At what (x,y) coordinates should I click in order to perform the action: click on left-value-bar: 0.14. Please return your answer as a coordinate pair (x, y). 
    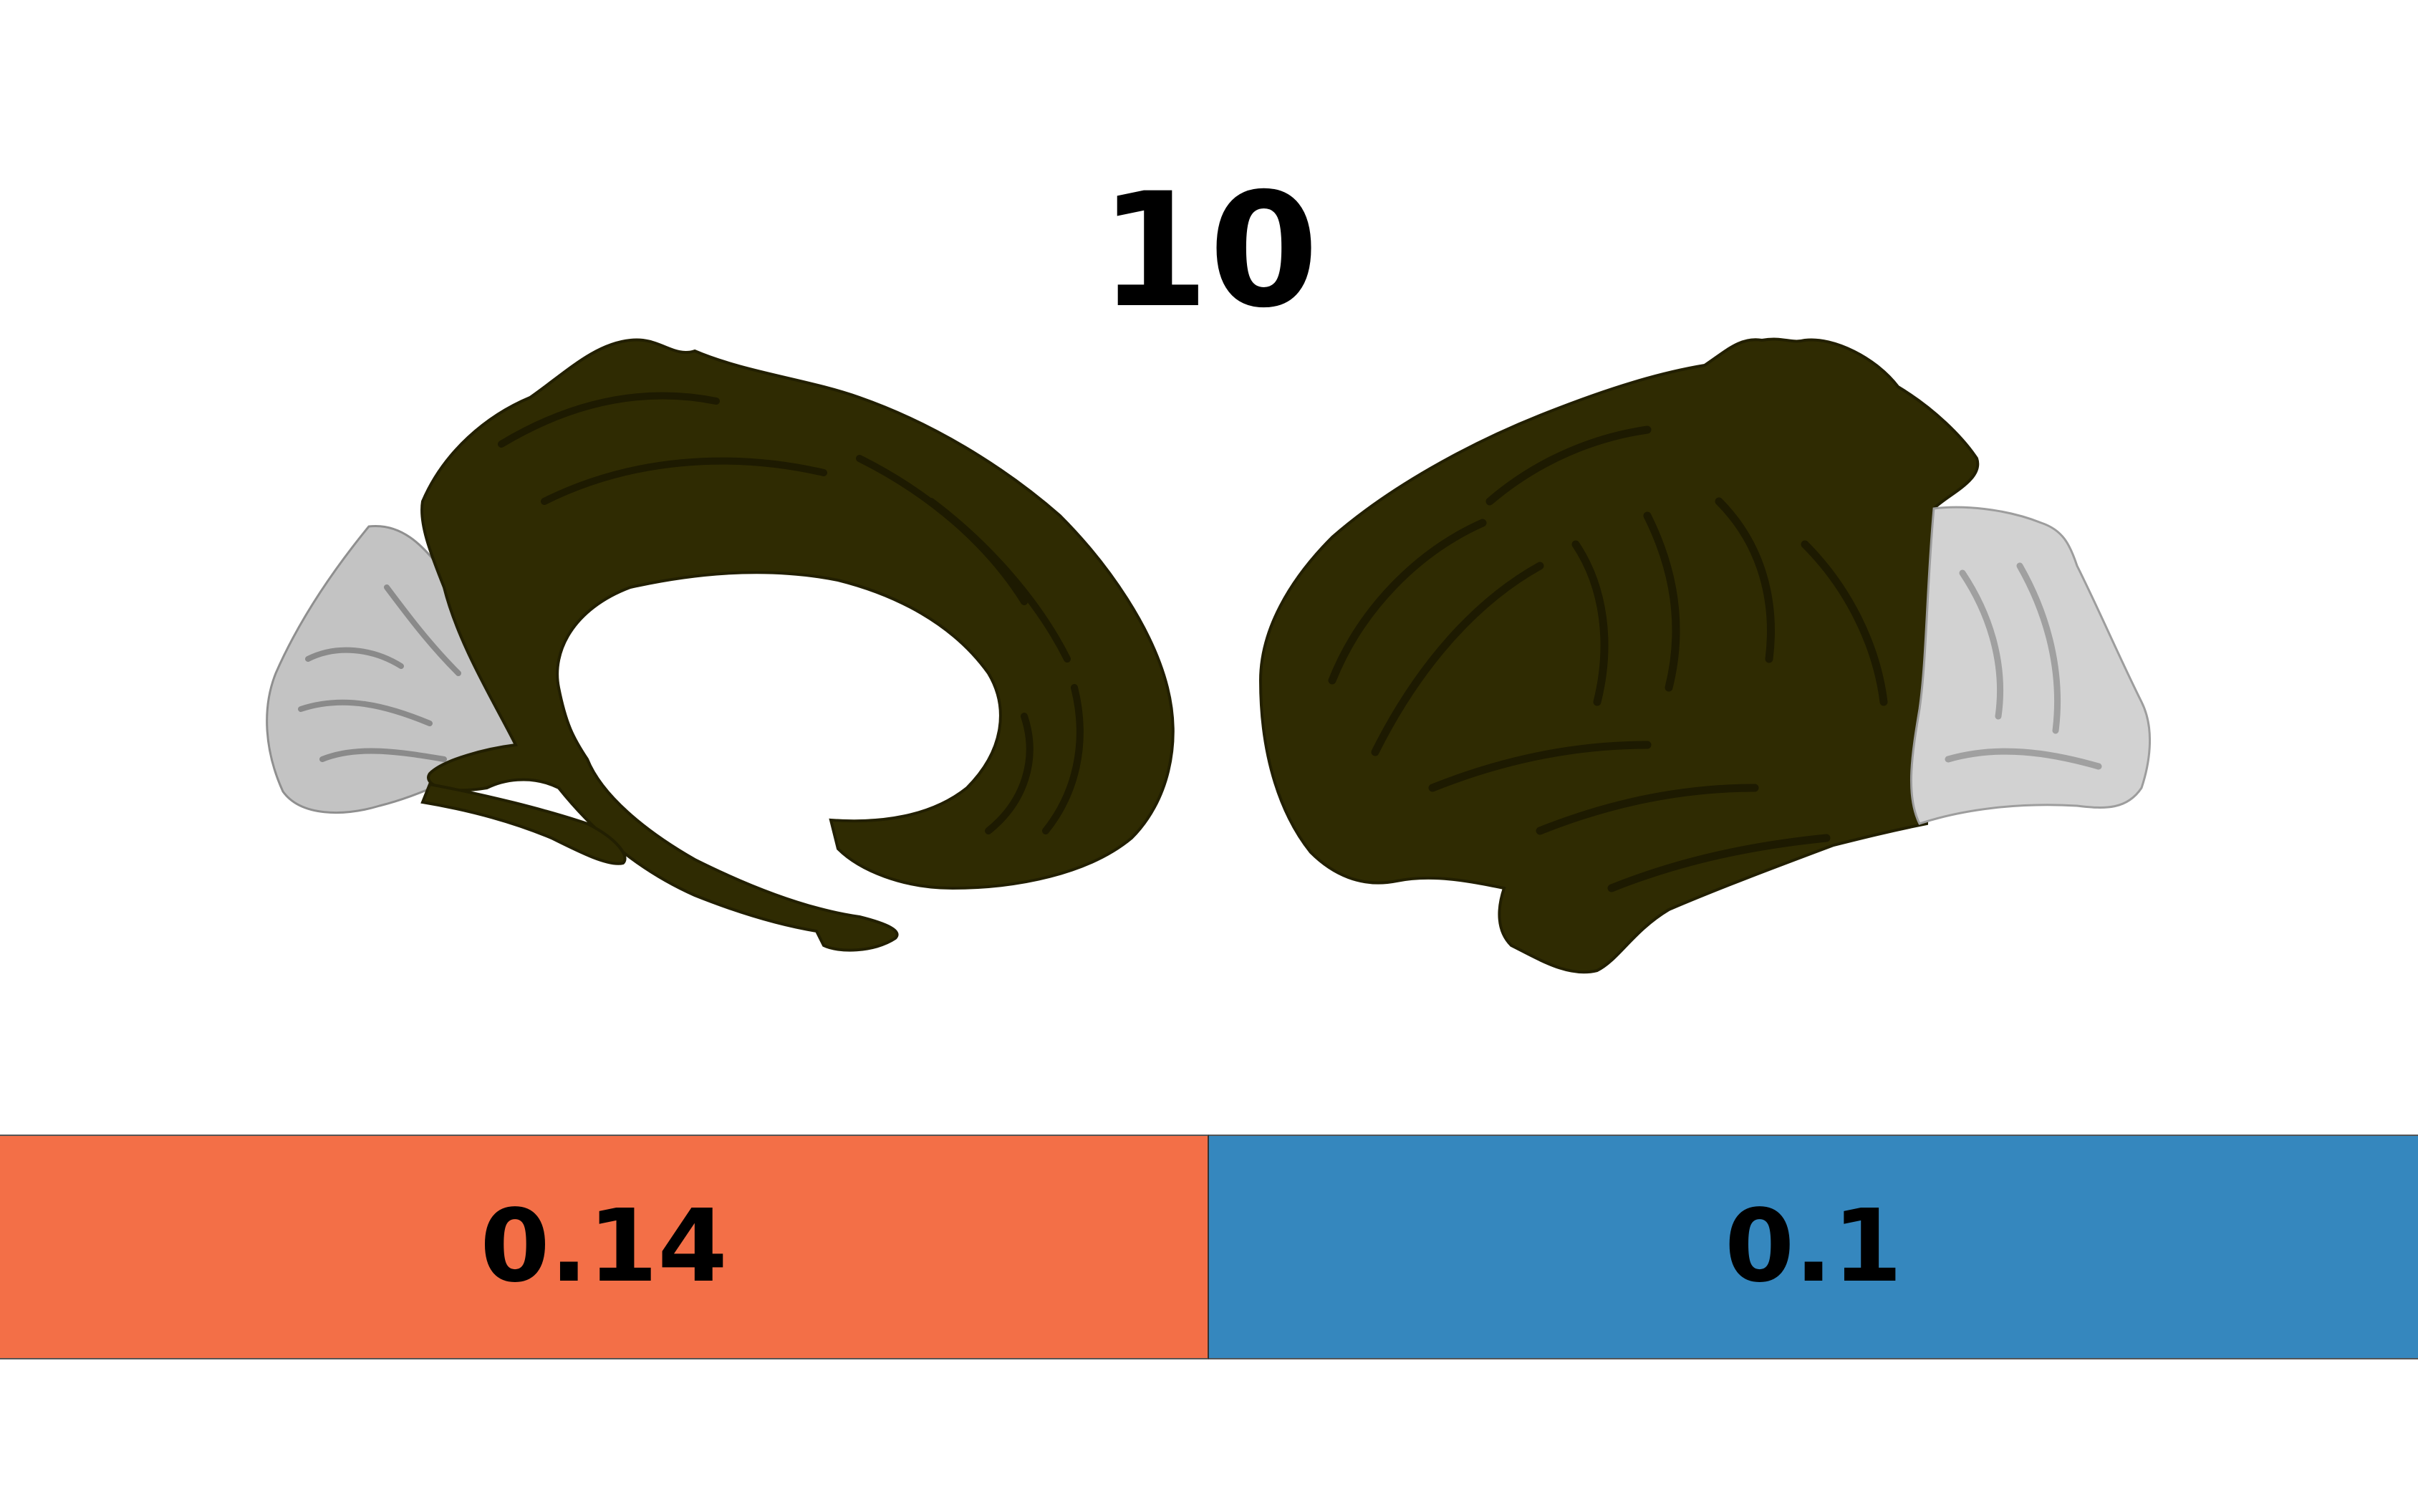
    Looking at the image, I should click on (604, 1247).